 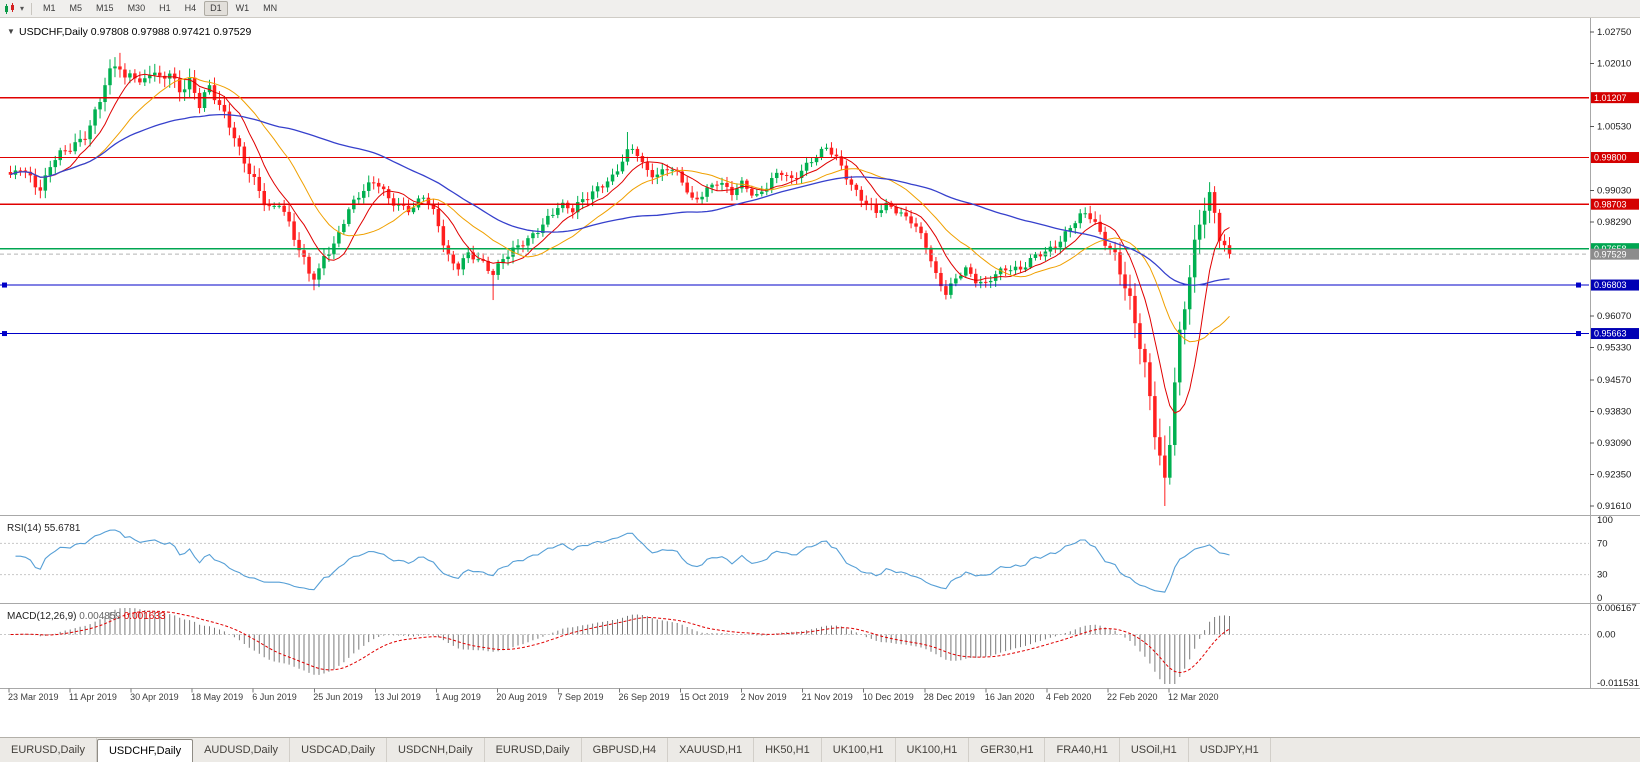 What do you see at coordinates (1230, 750) in the screenshot?
I see `chart-tab-usdjpy-h1: USDJPY,H1` at bounding box center [1230, 750].